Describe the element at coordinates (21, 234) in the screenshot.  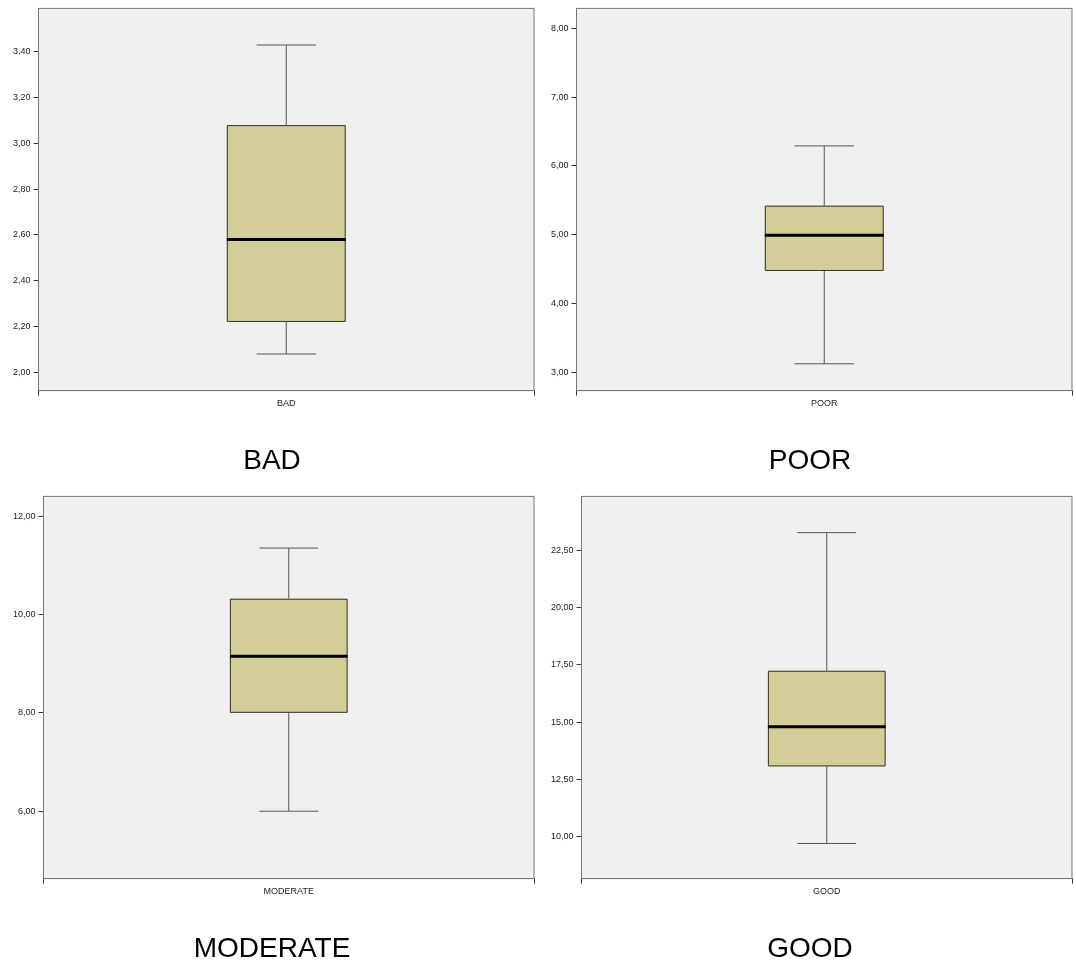
I see `y-tick-label: 2,60` at that location.